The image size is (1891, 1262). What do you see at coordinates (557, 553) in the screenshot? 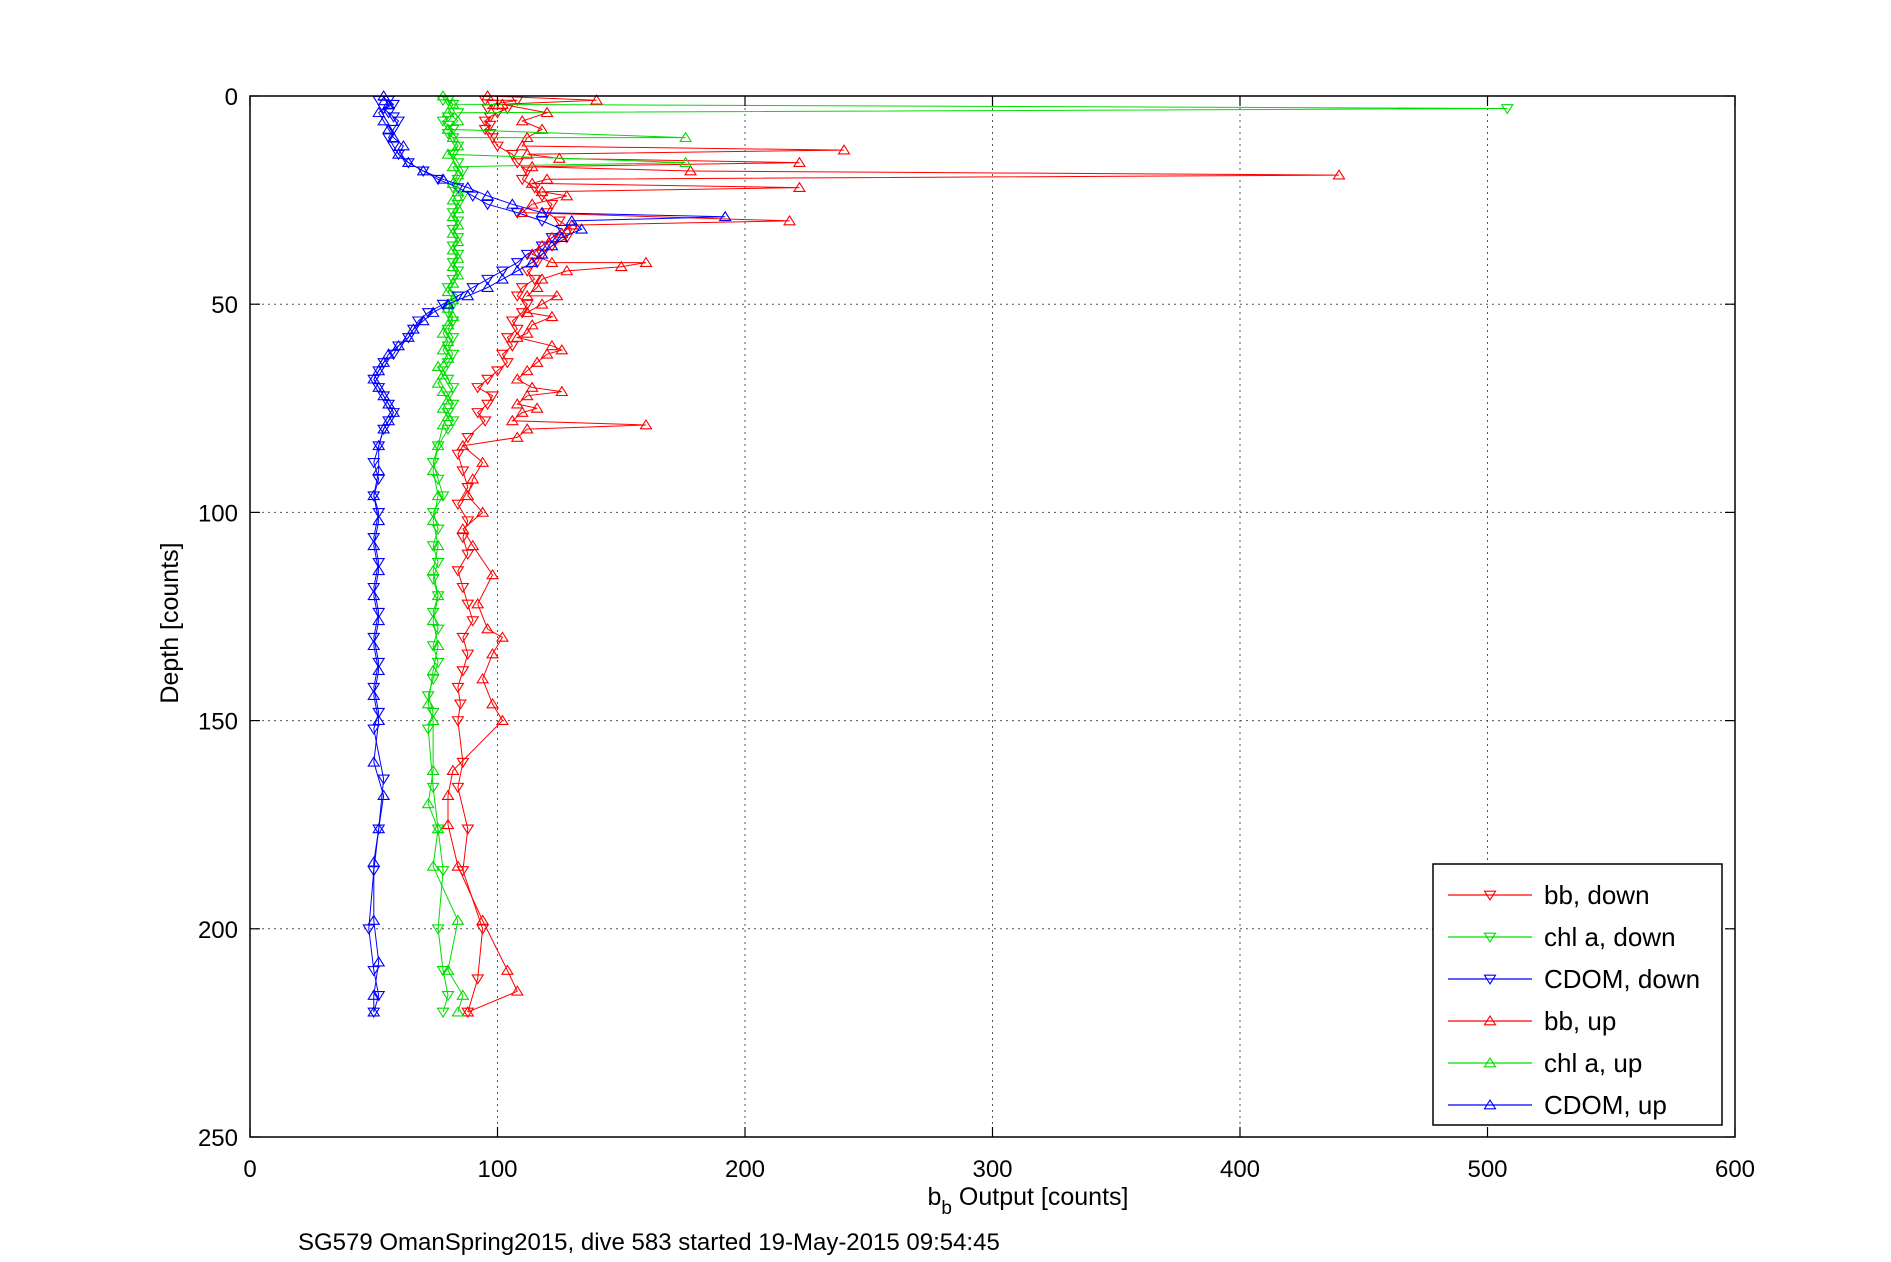
I see `series-chl-a-up` at bounding box center [557, 553].